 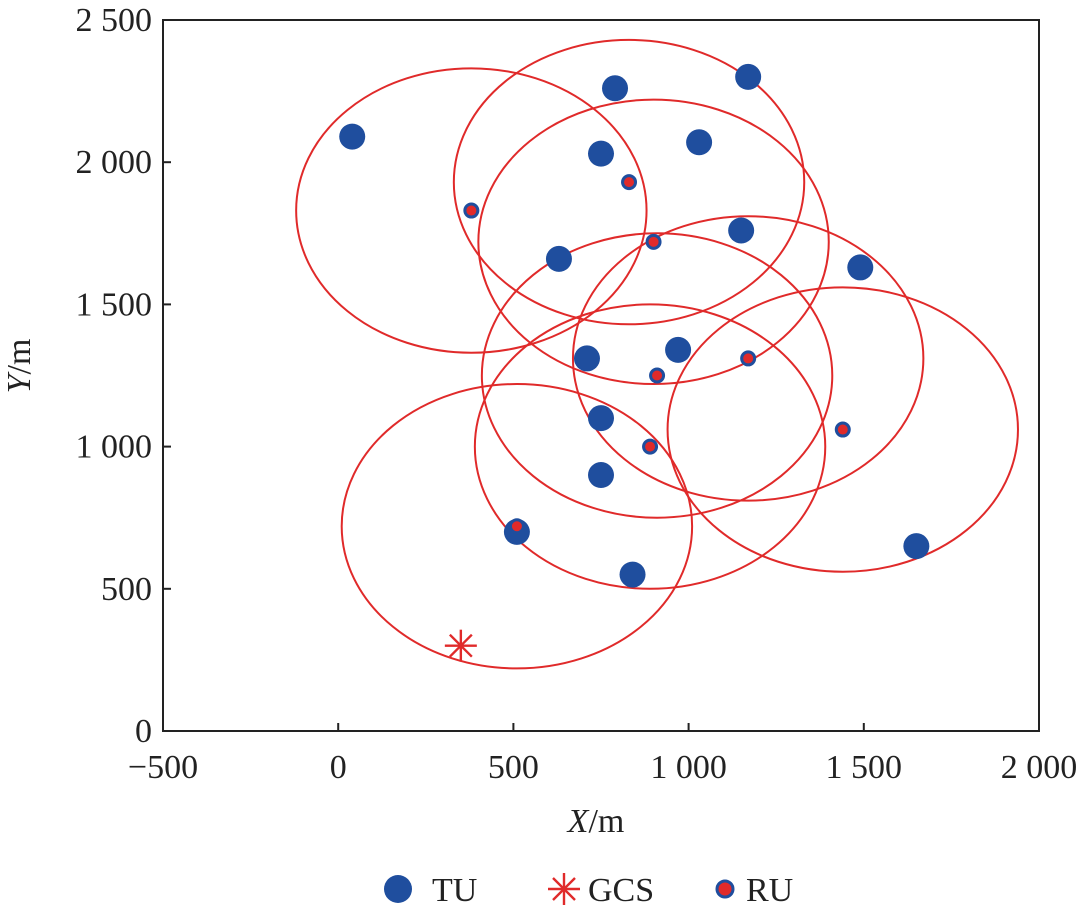 What do you see at coordinates (769, 890) in the screenshot?
I see `legend-ru-label: RU` at bounding box center [769, 890].